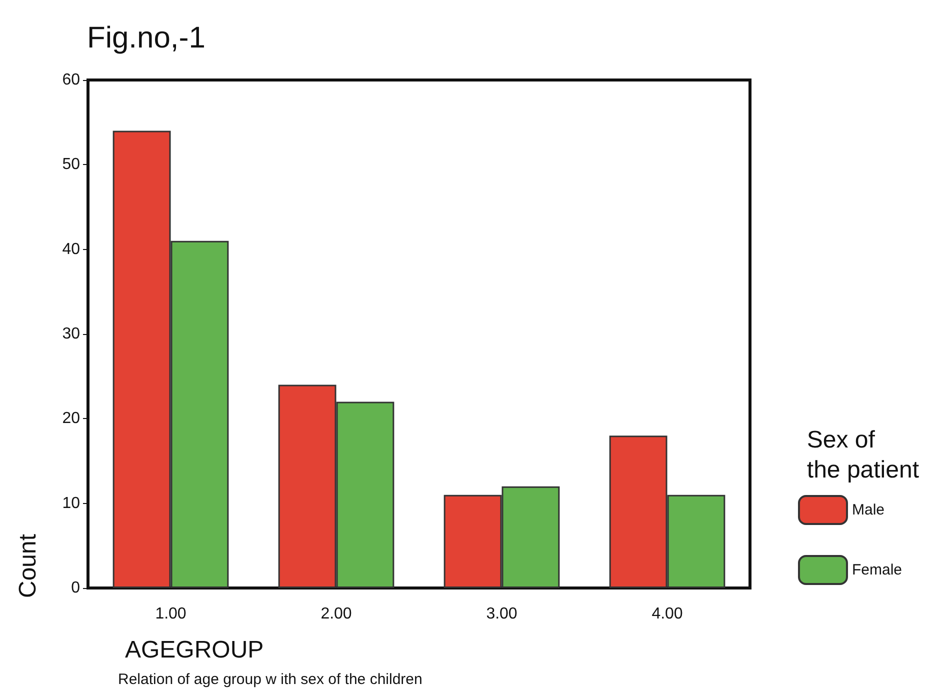 The width and height of the screenshot is (927, 692). What do you see at coordinates (868, 510) in the screenshot?
I see `legend-label: Male` at bounding box center [868, 510].